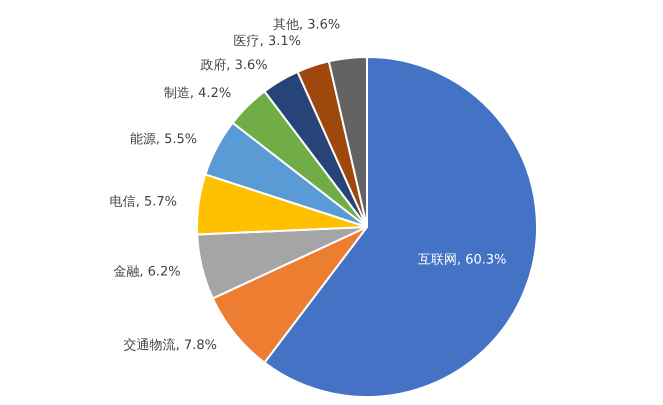  I want to click on slice-label: 交通物流, so click(150, 345).